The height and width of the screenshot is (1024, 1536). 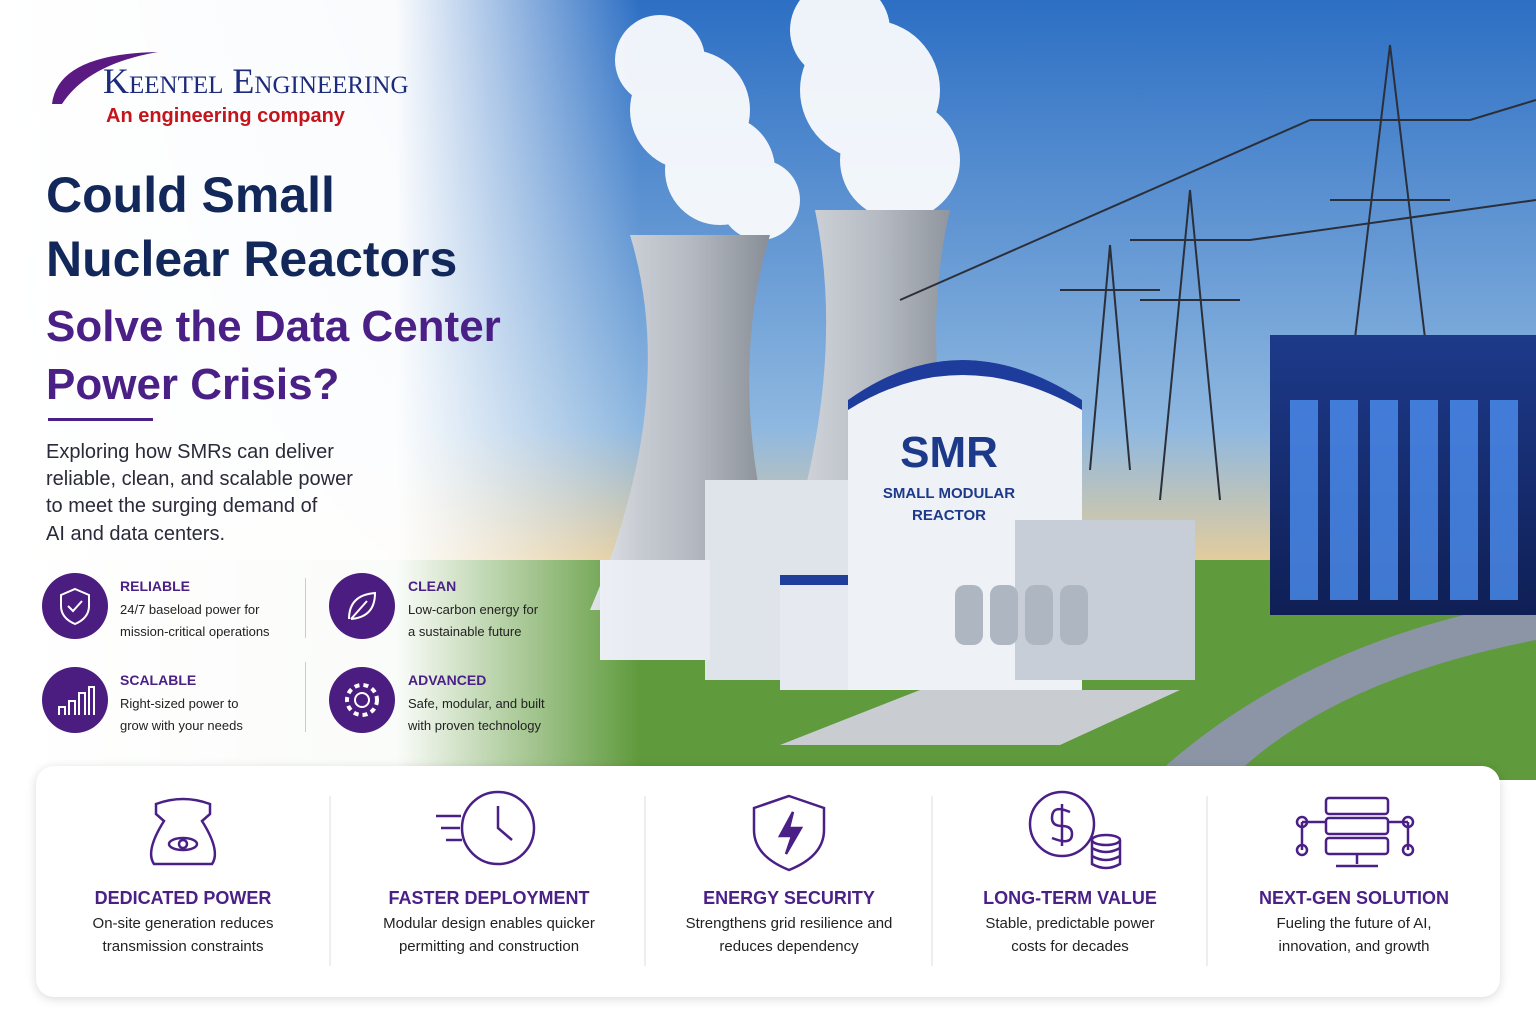 I want to click on benefit-text: Modular design enables quicker, so click(x=489, y=923).